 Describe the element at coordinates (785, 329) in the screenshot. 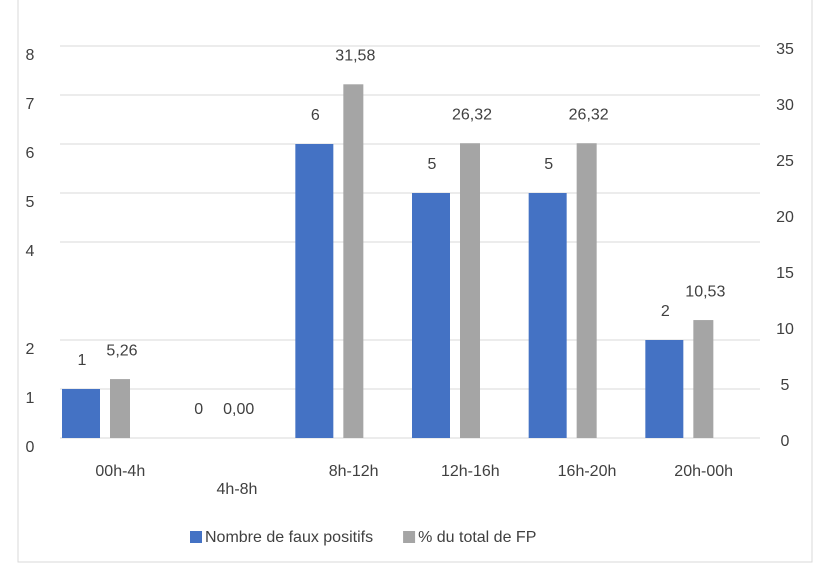

I see `y2-tick-label: 10` at that location.